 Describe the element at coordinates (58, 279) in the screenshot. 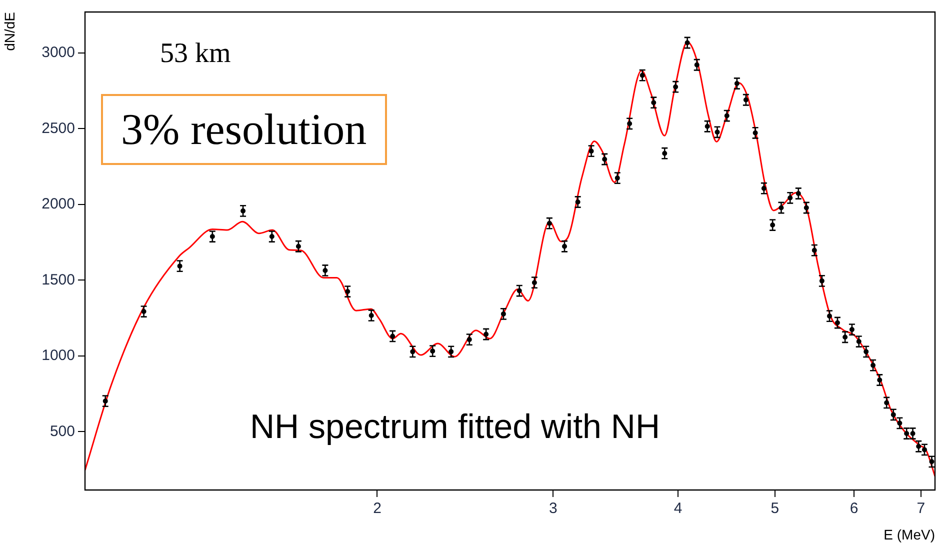

I see `y-tick-label: 1500` at that location.